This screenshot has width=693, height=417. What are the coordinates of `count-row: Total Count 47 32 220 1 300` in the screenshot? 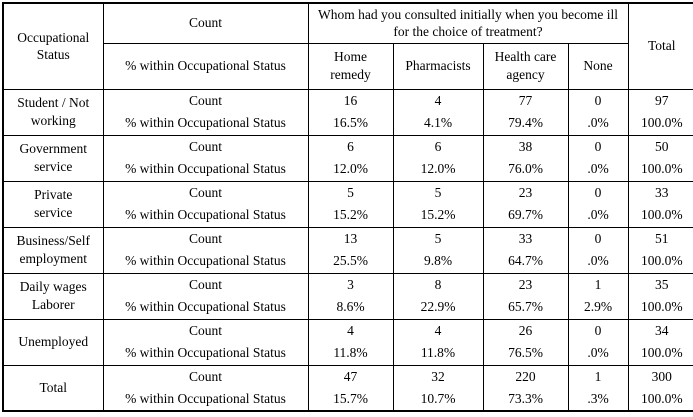 It's located at (347, 388).